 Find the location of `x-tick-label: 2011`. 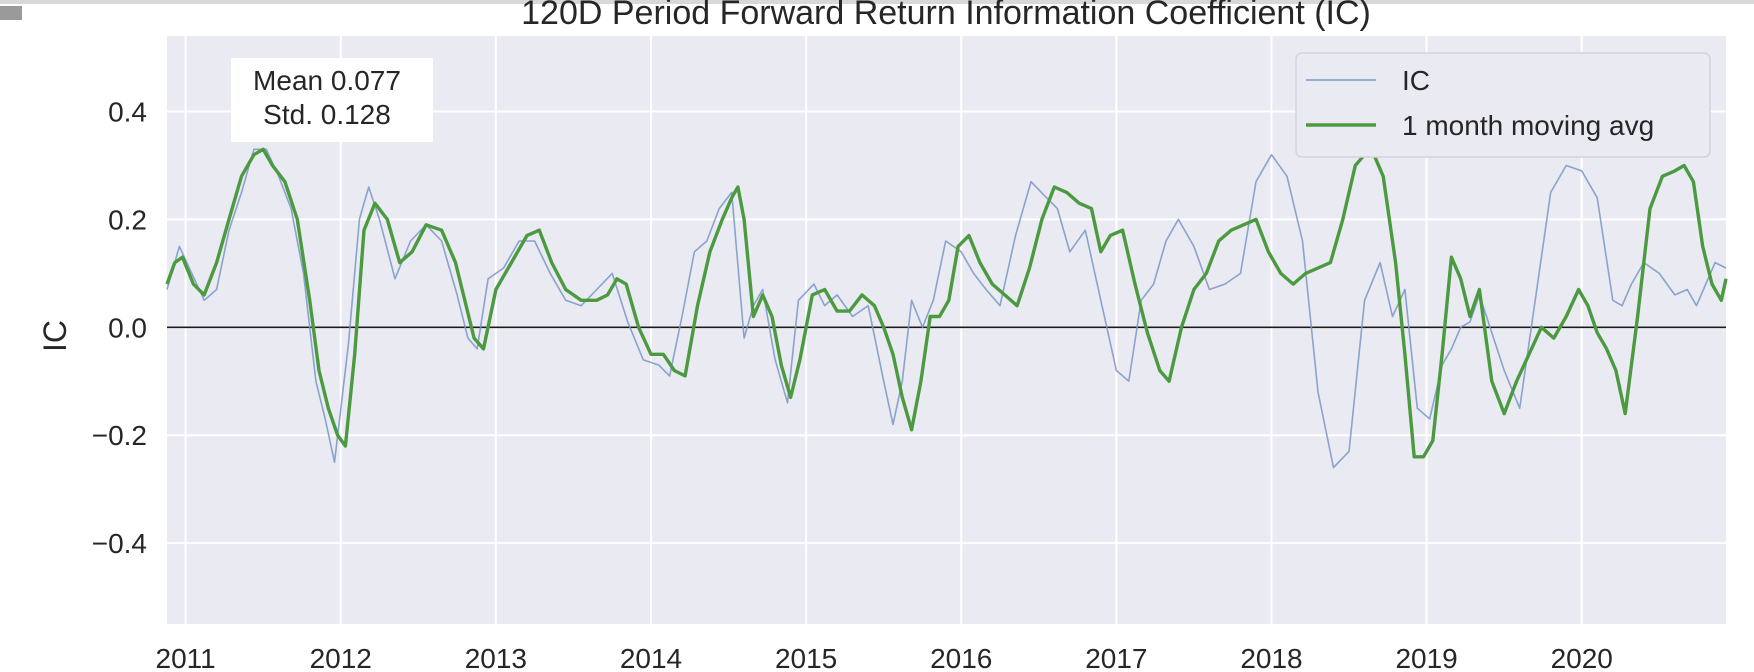

x-tick-label: 2011 is located at coordinates (186, 657).